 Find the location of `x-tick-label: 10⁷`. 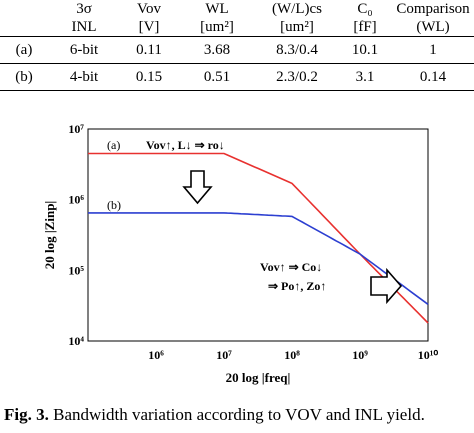

x-tick-label: 10⁷ is located at coordinates (224, 355).